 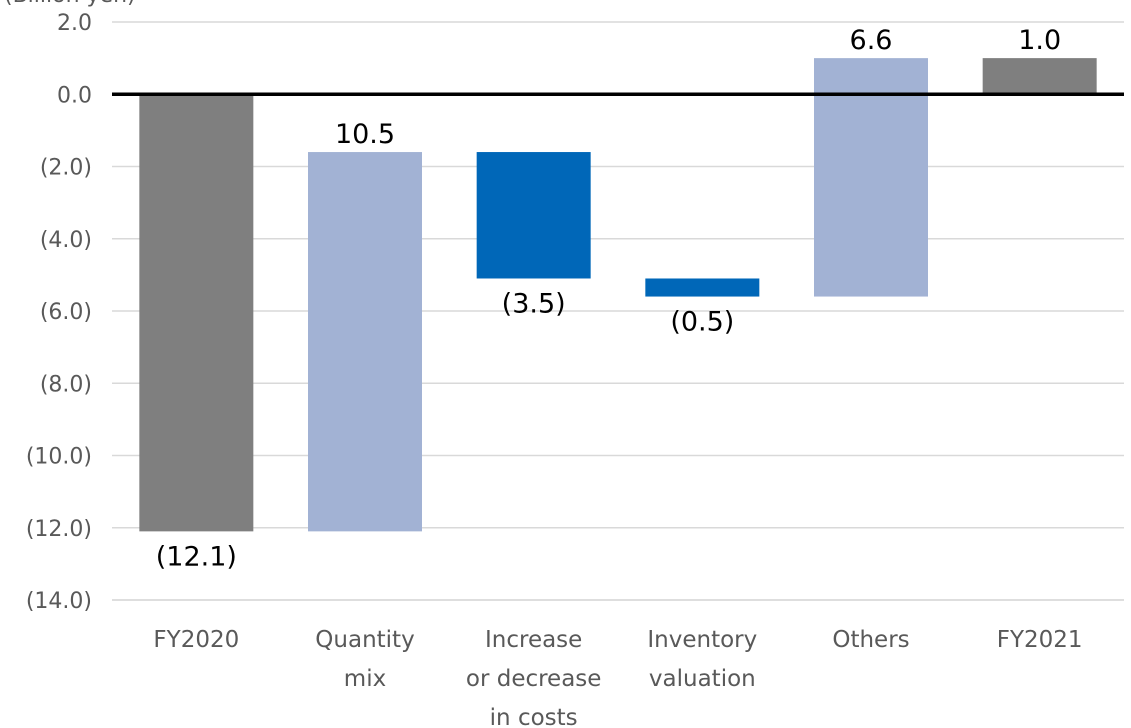 I want to click on category-label: Others, so click(x=870, y=640).